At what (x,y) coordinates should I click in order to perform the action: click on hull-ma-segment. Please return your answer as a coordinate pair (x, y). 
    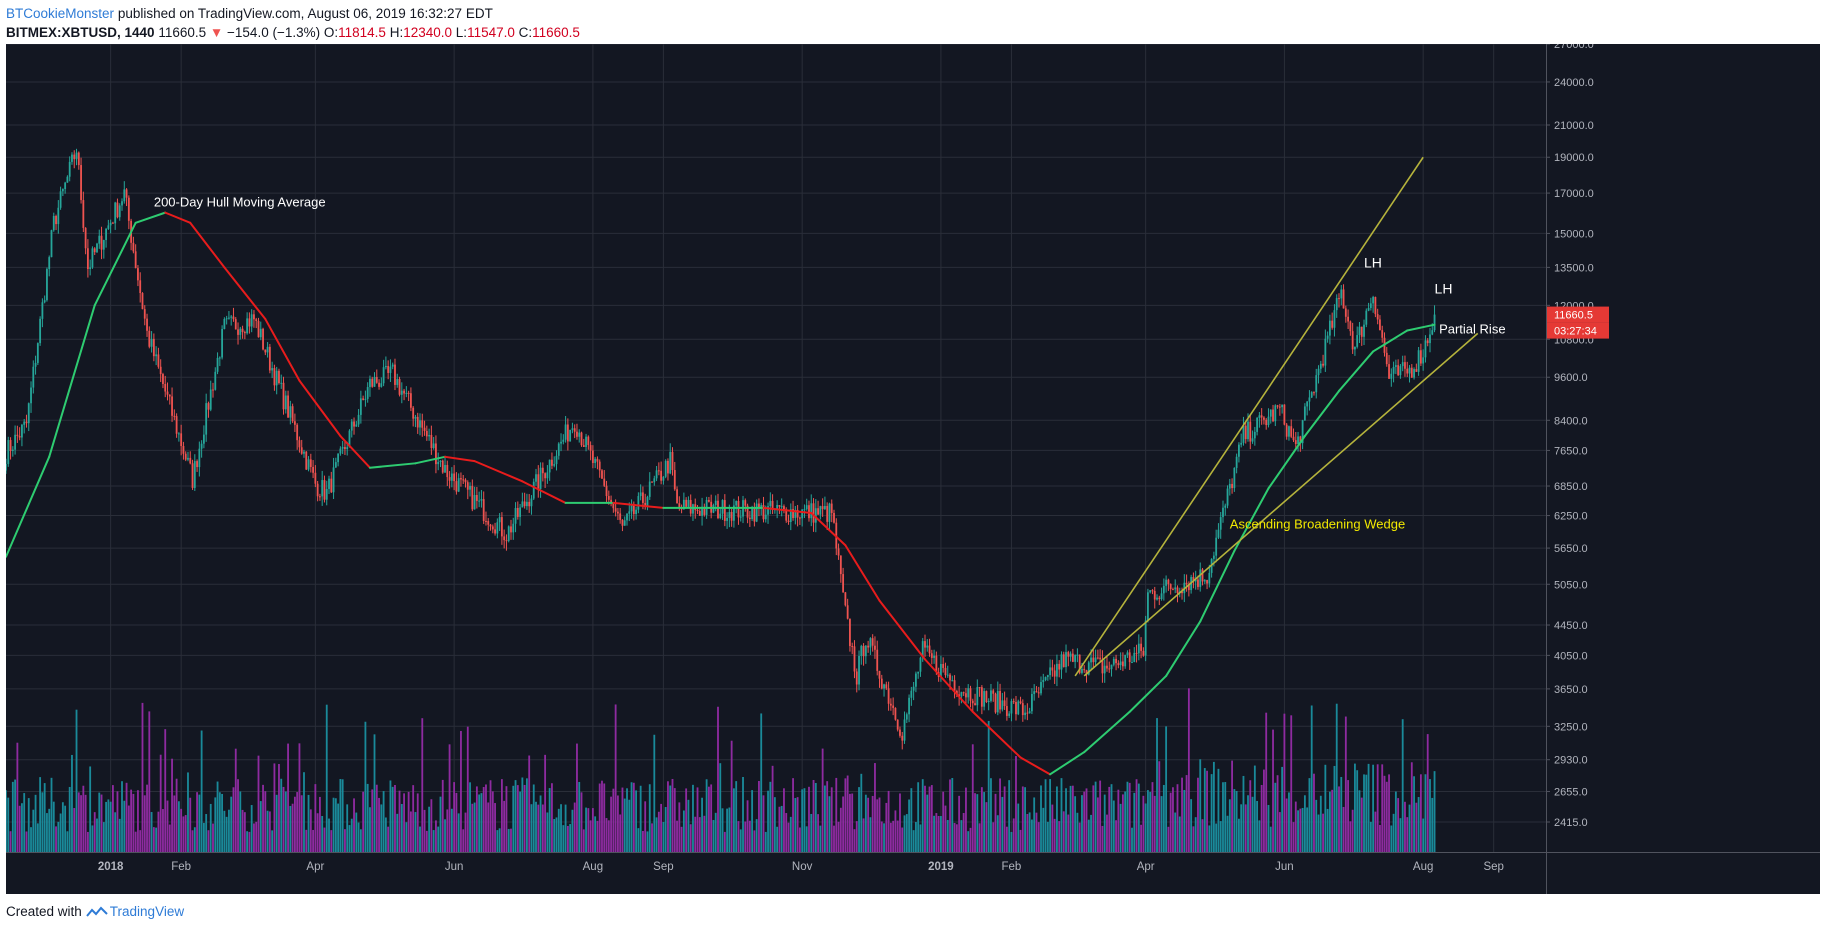
    Looking at the image, I should click on (862, 573).